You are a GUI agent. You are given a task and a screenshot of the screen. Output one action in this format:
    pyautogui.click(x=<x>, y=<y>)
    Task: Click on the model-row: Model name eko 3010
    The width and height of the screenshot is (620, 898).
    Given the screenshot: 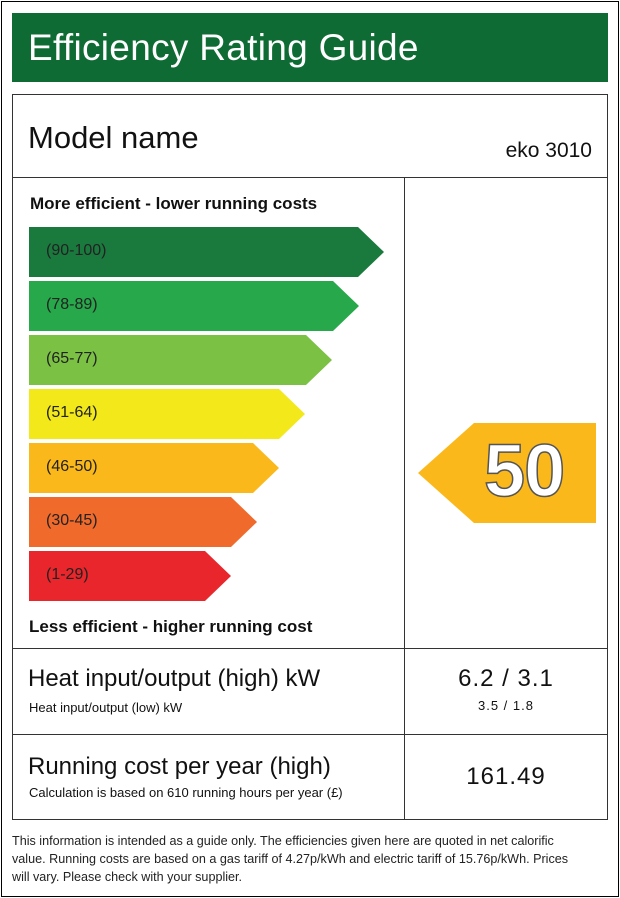 What is the action you would take?
    pyautogui.click(x=310, y=136)
    